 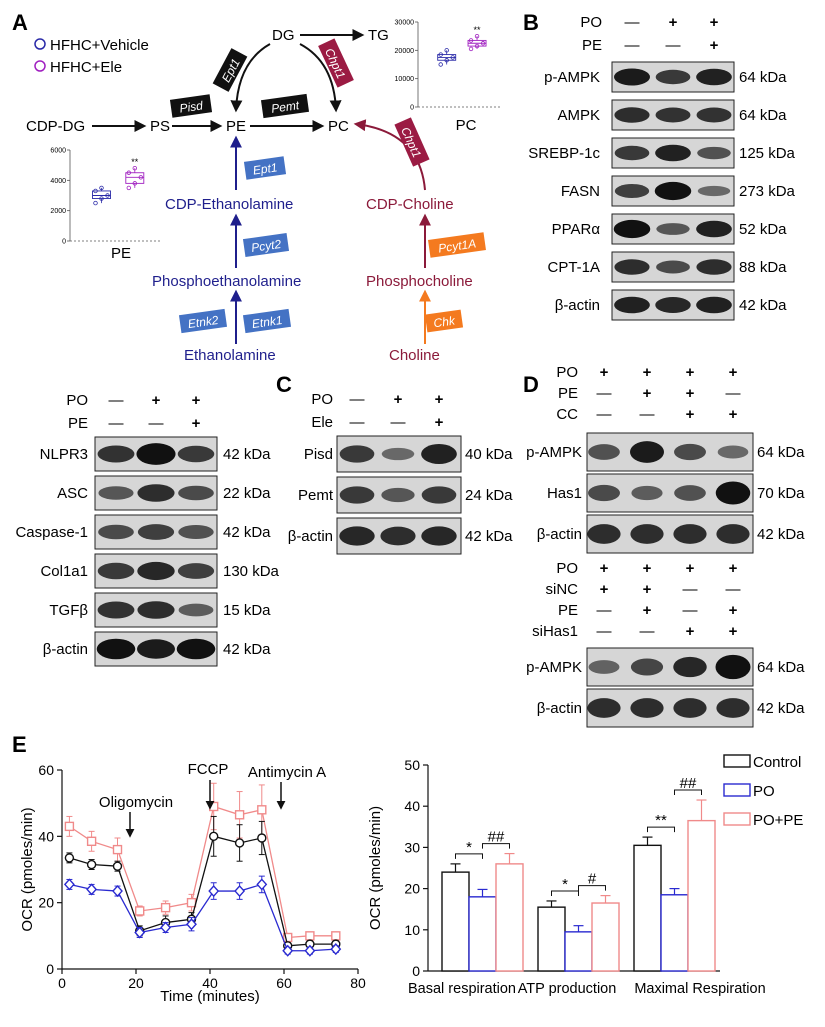 I want to click on enzyme-chpt1-right: Chpt1, so click(x=412, y=142).